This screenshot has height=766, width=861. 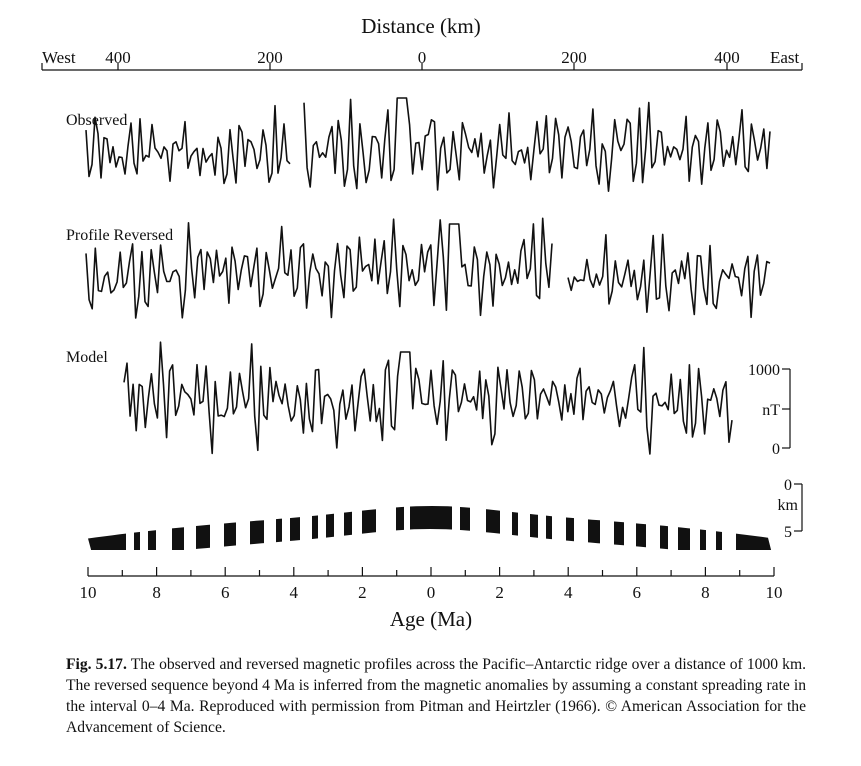 What do you see at coordinates (669, 276) in the screenshot?
I see `reversed-profile-east-segment` at bounding box center [669, 276].